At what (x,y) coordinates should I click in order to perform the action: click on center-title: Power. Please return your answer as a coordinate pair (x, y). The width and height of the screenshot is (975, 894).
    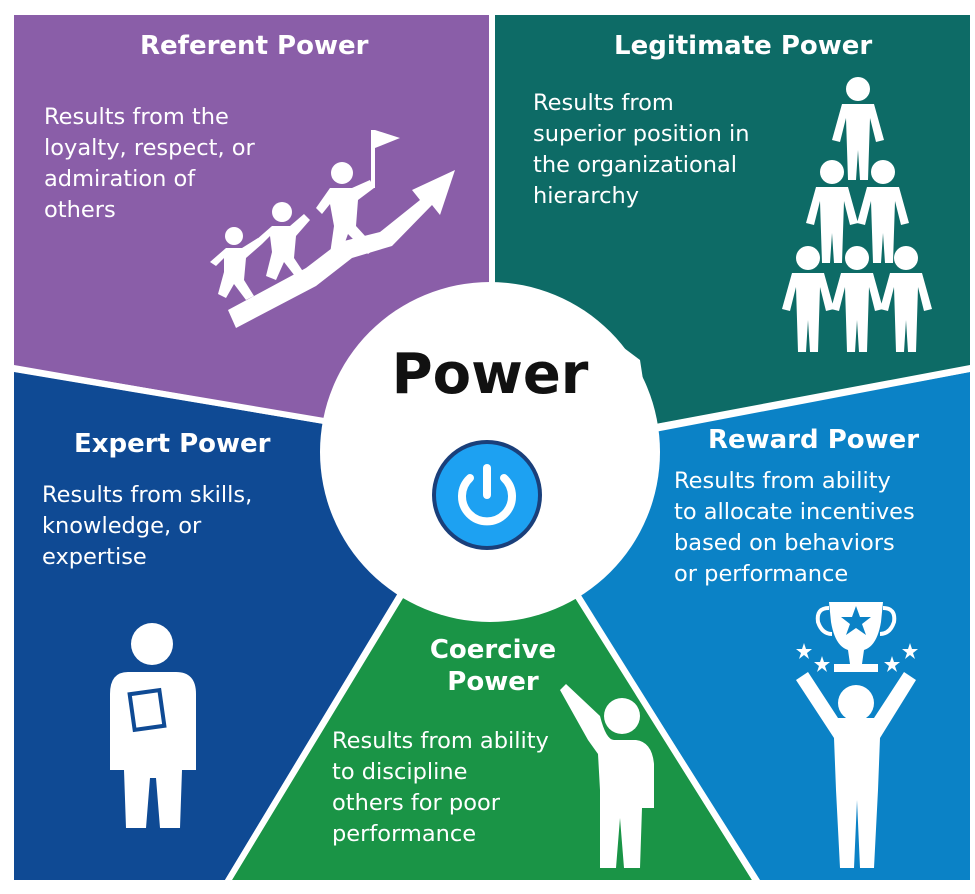
    Looking at the image, I should click on (490, 374).